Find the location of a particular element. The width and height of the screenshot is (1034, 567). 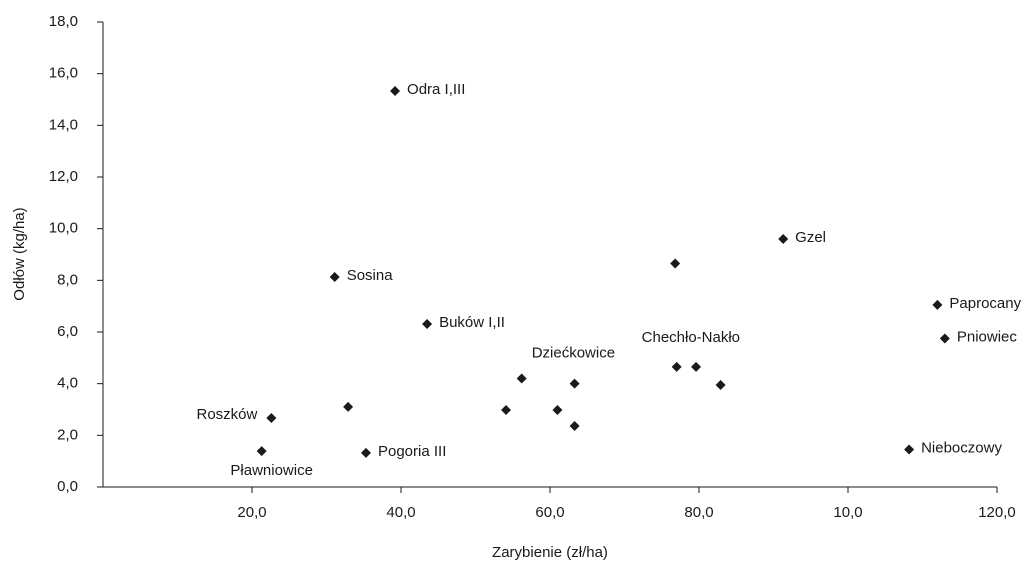

point-label: Odra I,III is located at coordinates (436, 89).